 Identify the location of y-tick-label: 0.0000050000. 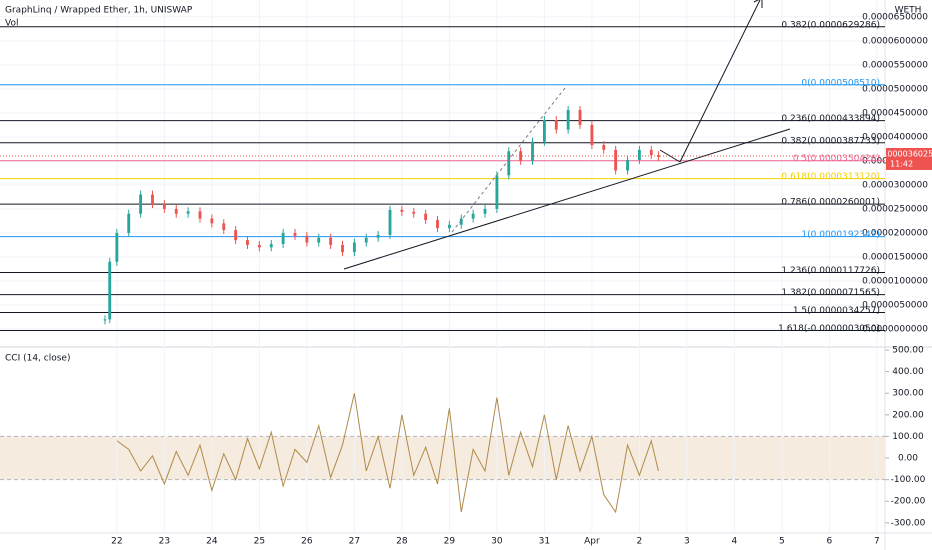
(895, 305).